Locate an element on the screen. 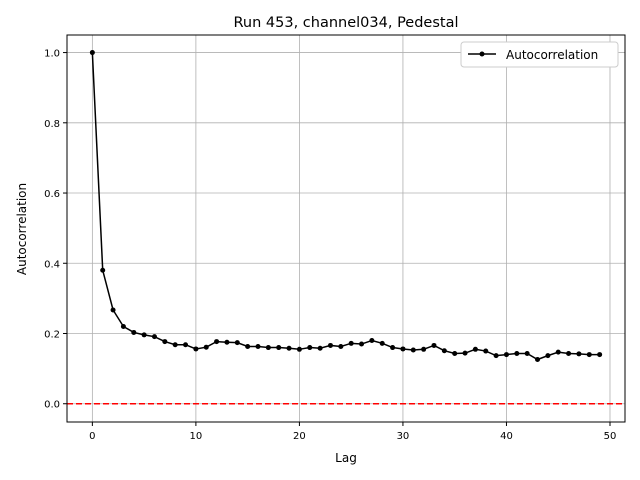  x-axis-label: Lag is located at coordinates (346, 458).